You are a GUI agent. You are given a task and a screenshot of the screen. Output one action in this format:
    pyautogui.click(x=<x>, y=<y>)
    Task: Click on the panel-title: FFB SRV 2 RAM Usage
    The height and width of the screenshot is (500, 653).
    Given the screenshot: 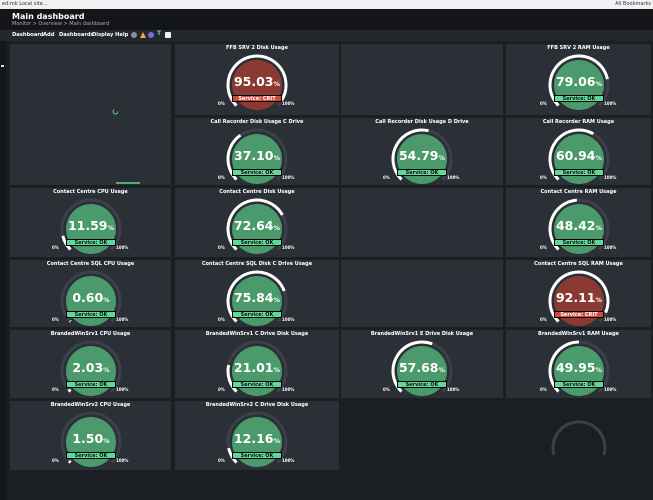 What is the action you would take?
    pyautogui.click(x=578, y=48)
    